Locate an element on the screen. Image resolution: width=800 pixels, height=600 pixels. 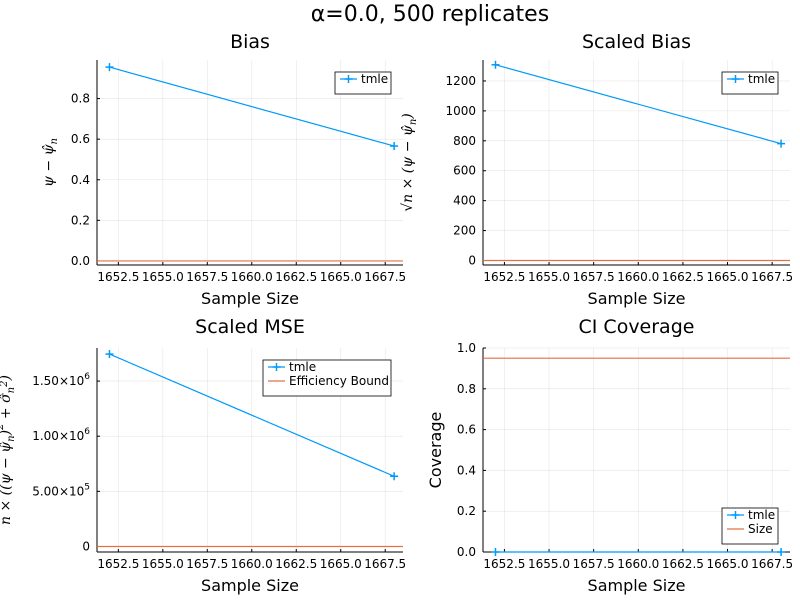
y-tick-label: 800 is located at coordinates (464, 141).